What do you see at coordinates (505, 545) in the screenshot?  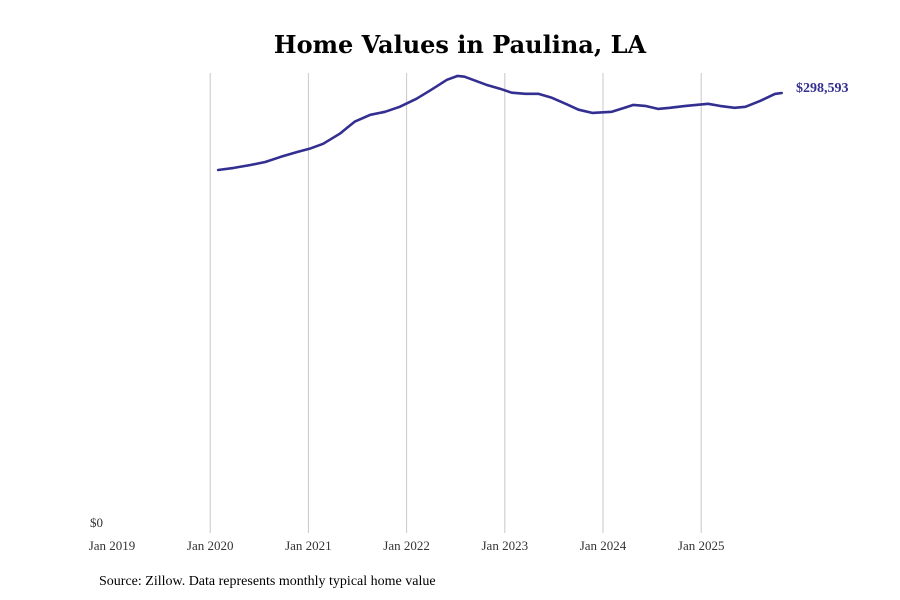 I see `x-tick-label: Jan 2023` at bounding box center [505, 545].